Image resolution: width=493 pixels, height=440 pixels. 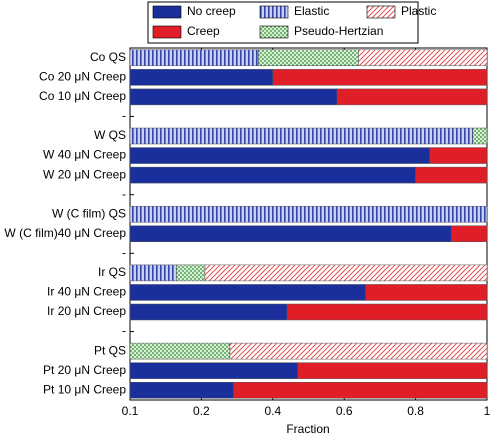 I want to click on x-tick-label: 1, so click(x=487, y=411).